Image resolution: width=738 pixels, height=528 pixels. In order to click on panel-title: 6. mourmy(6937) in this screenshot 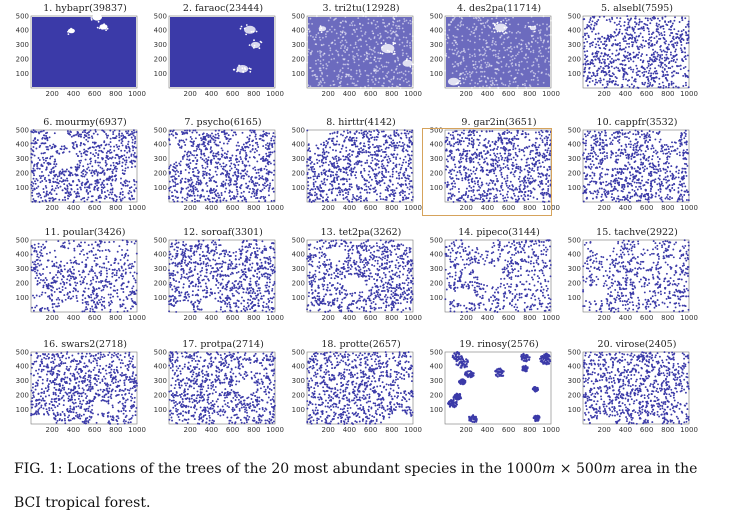, I will do `click(85, 122)`.